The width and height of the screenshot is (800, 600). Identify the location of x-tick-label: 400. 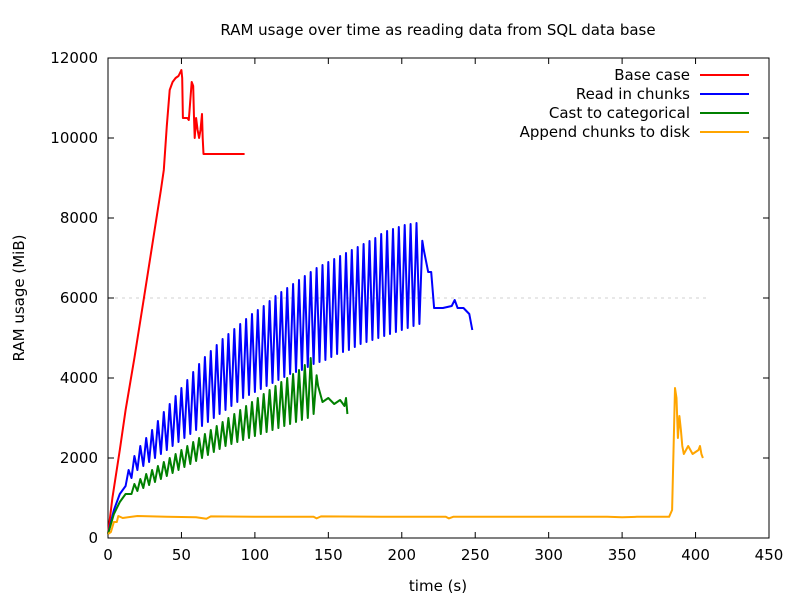
(695, 555).